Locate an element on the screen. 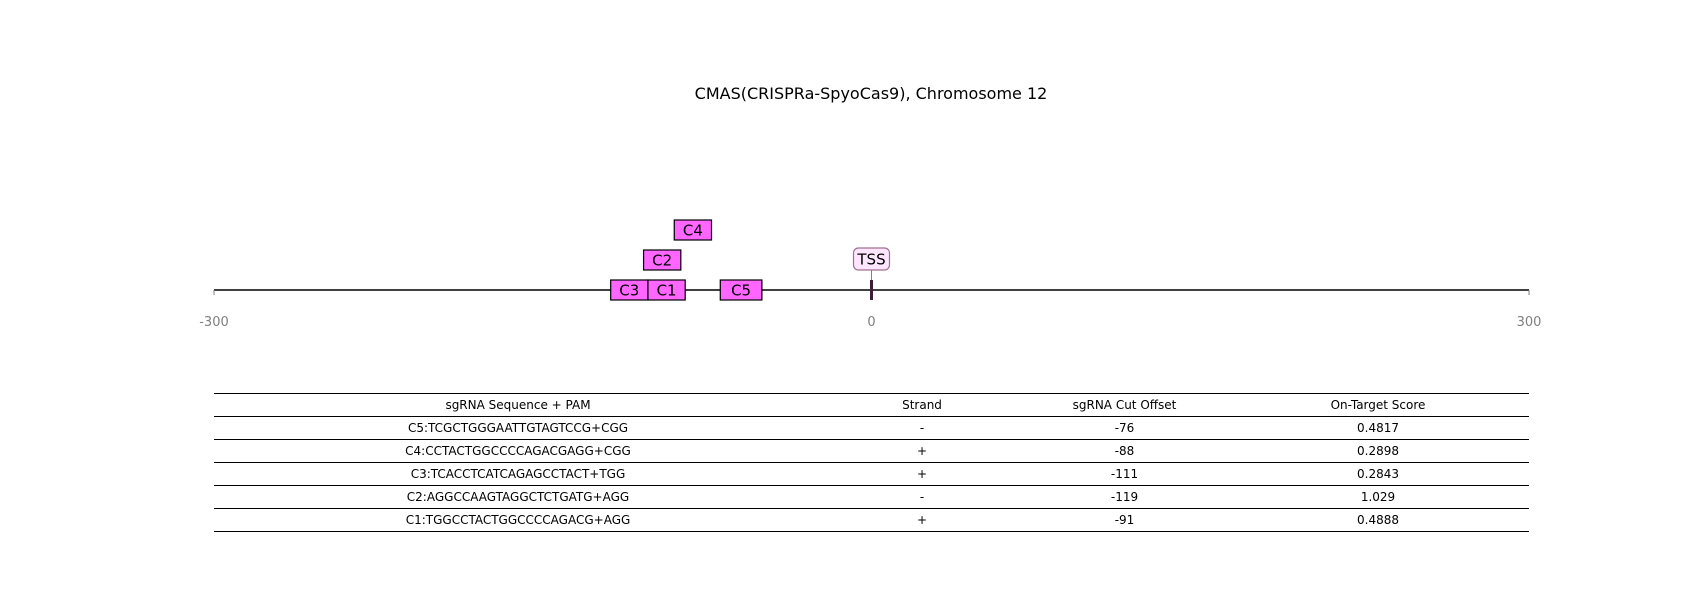 The height and width of the screenshot is (600, 1700). guide-markers: C5 C4 C3 C2 C1 is located at coordinates (686, 260).